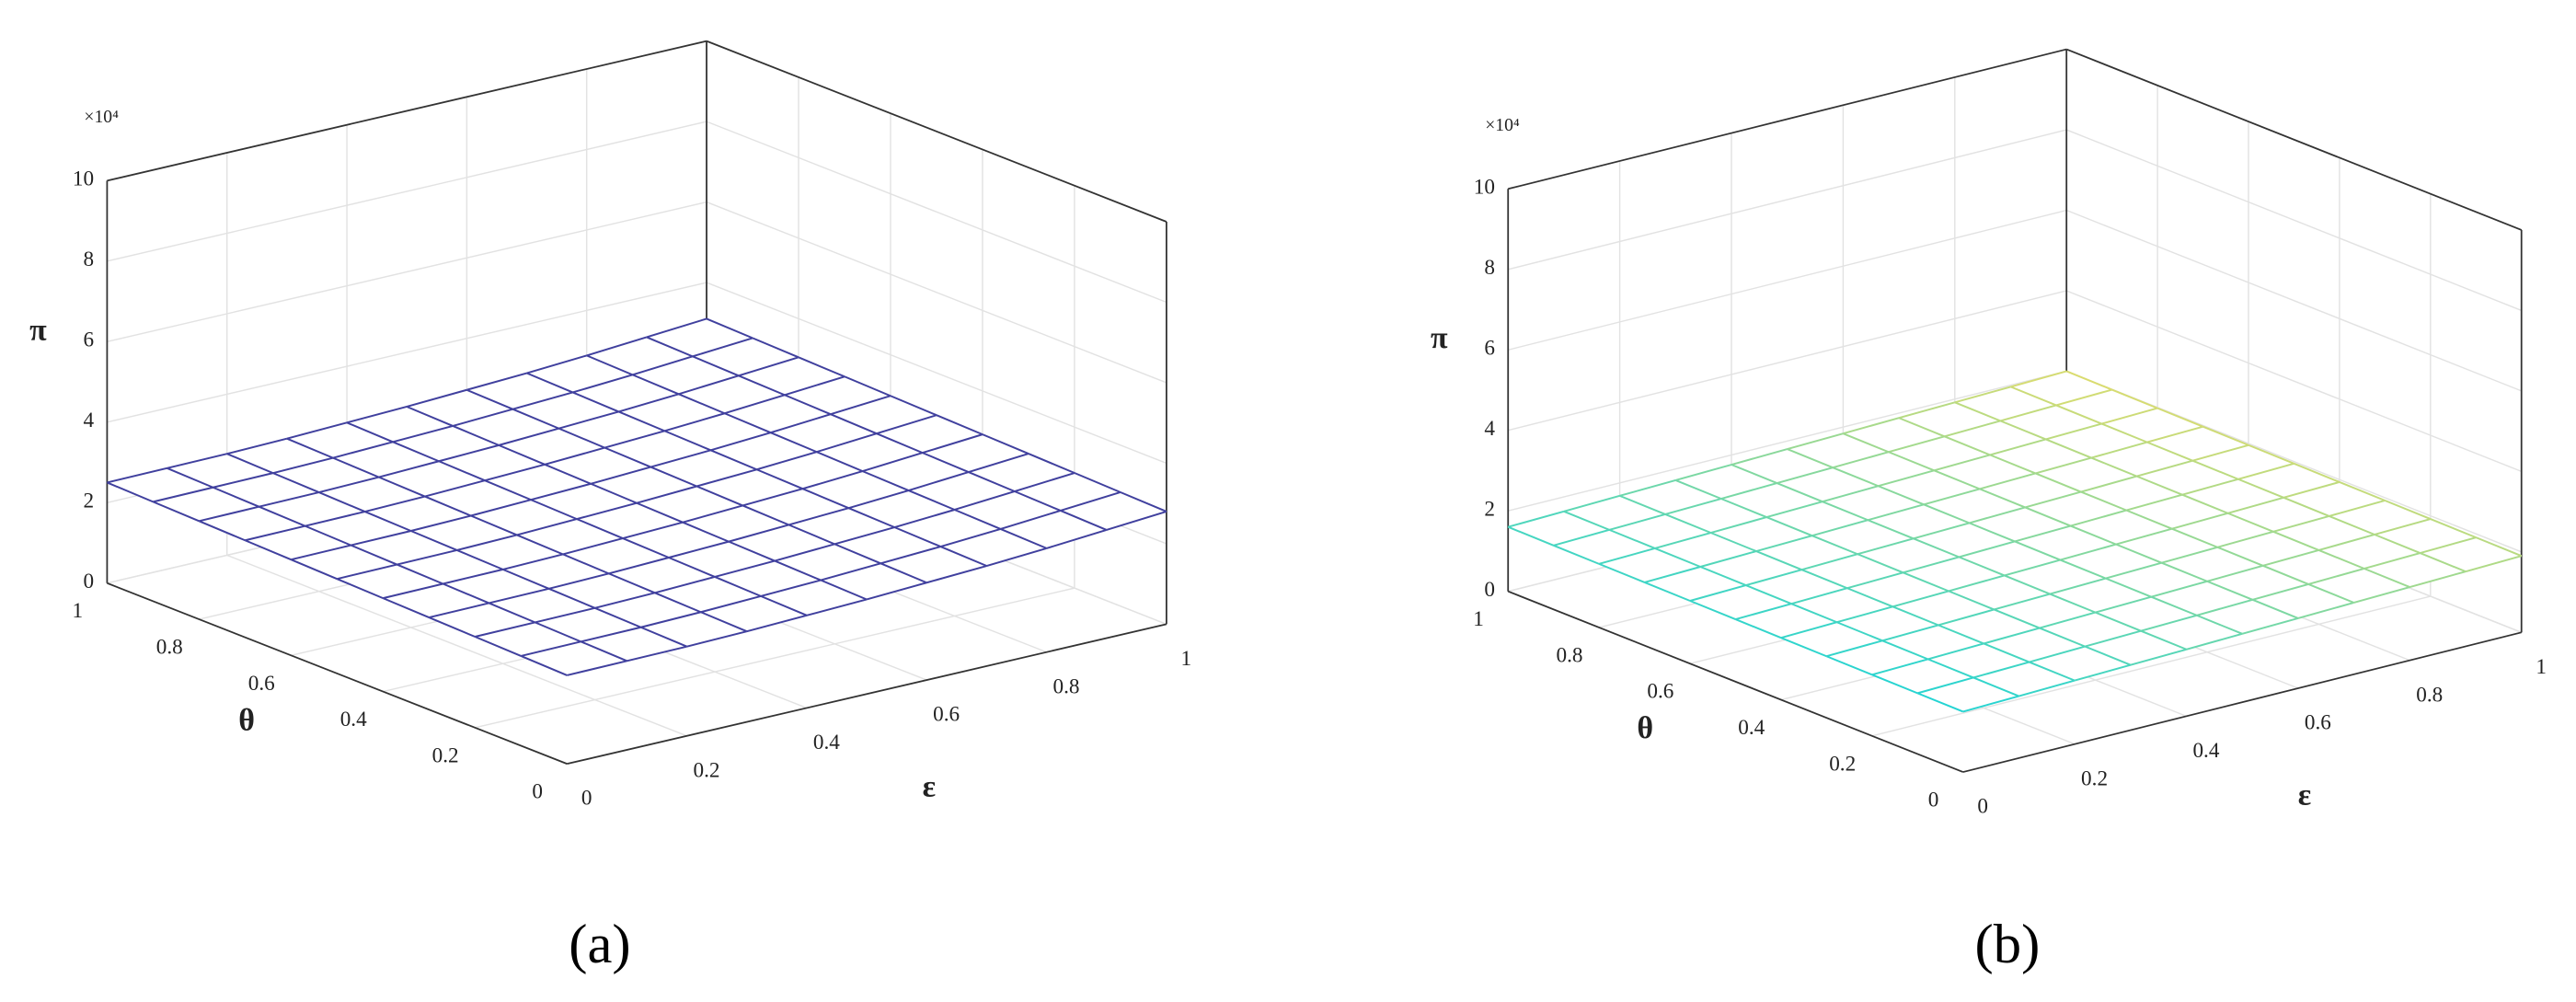 The height and width of the screenshot is (1002, 2576). Describe the element at coordinates (261, 684) in the screenshot. I see `y-tick-label: 0.6` at that location.